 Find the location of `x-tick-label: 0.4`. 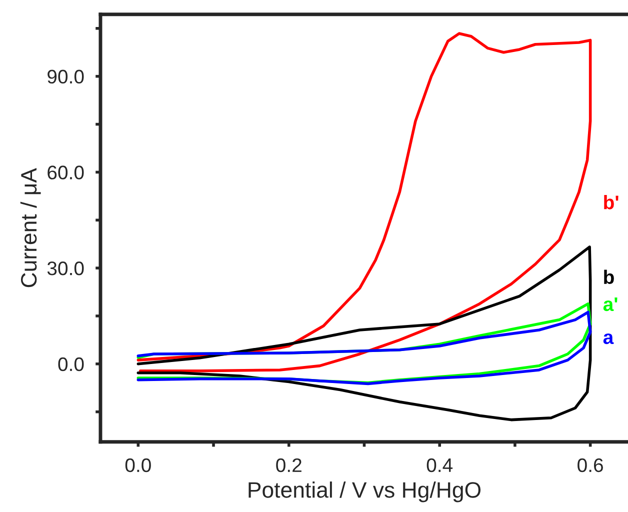

x-tick-label: 0.4 is located at coordinates (439, 465).